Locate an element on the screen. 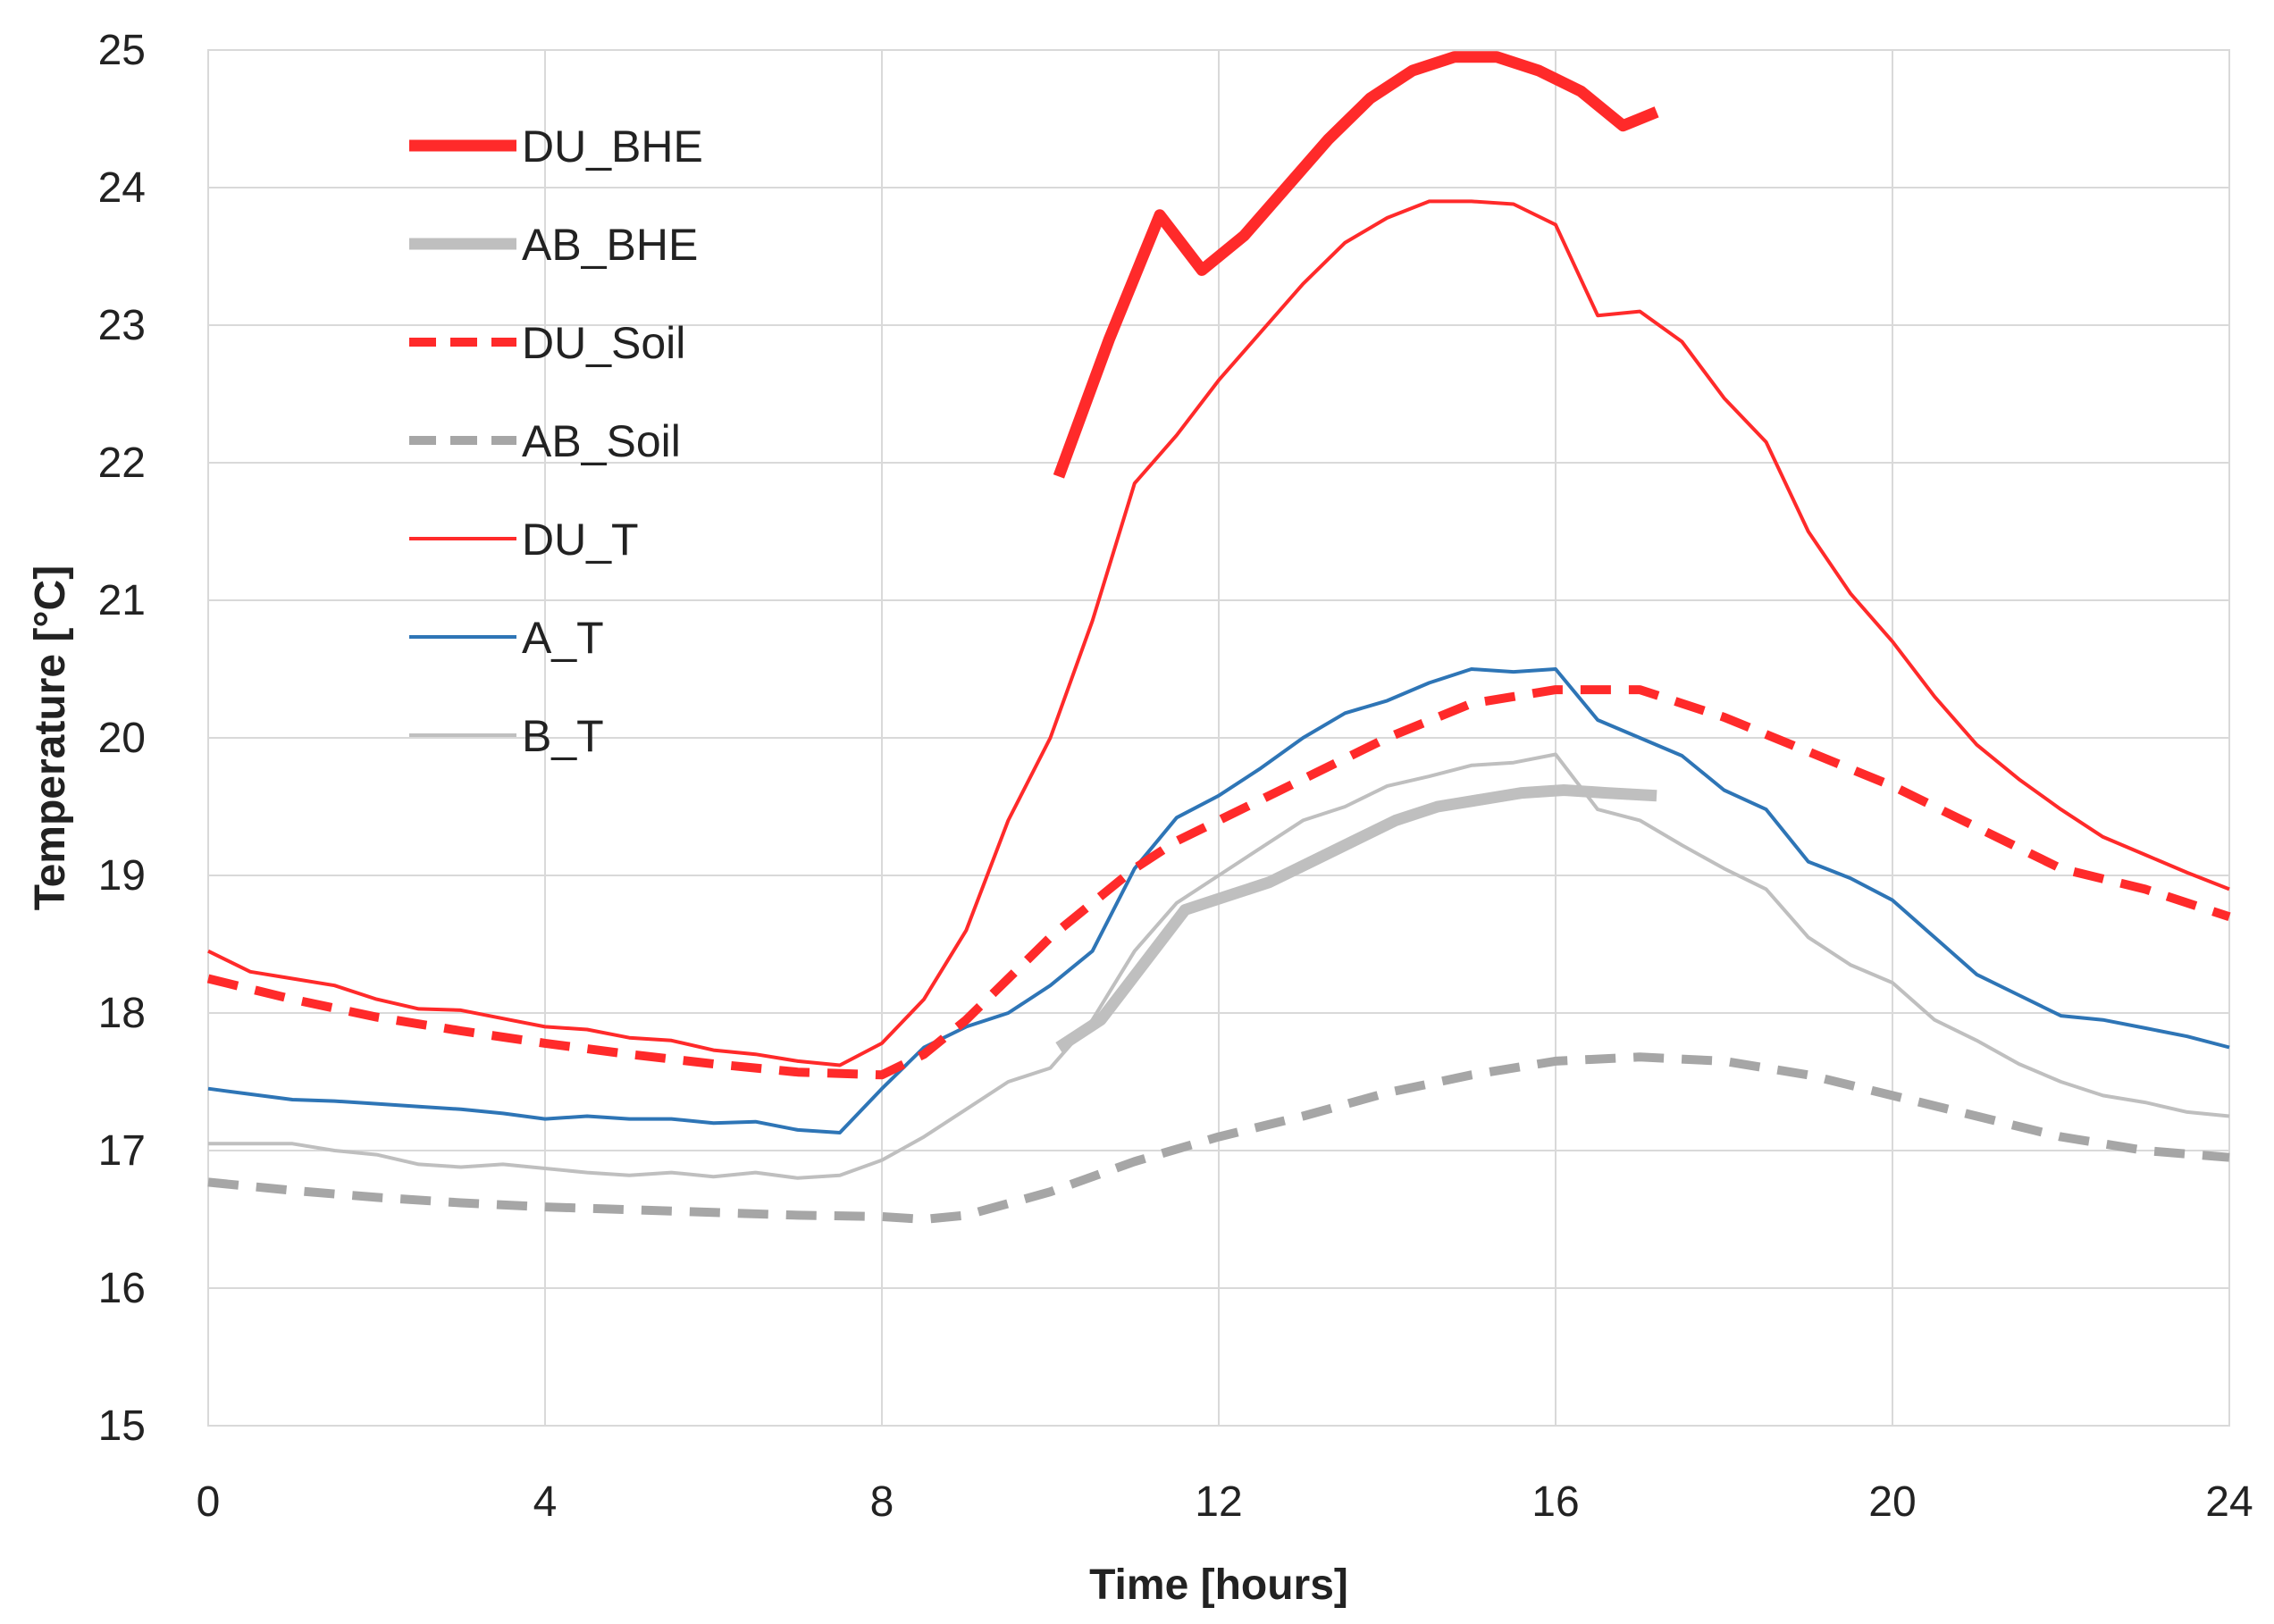 This screenshot has width=2274, height=1624. x-tick-label-24: 24 is located at coordinates (2229, 1502).